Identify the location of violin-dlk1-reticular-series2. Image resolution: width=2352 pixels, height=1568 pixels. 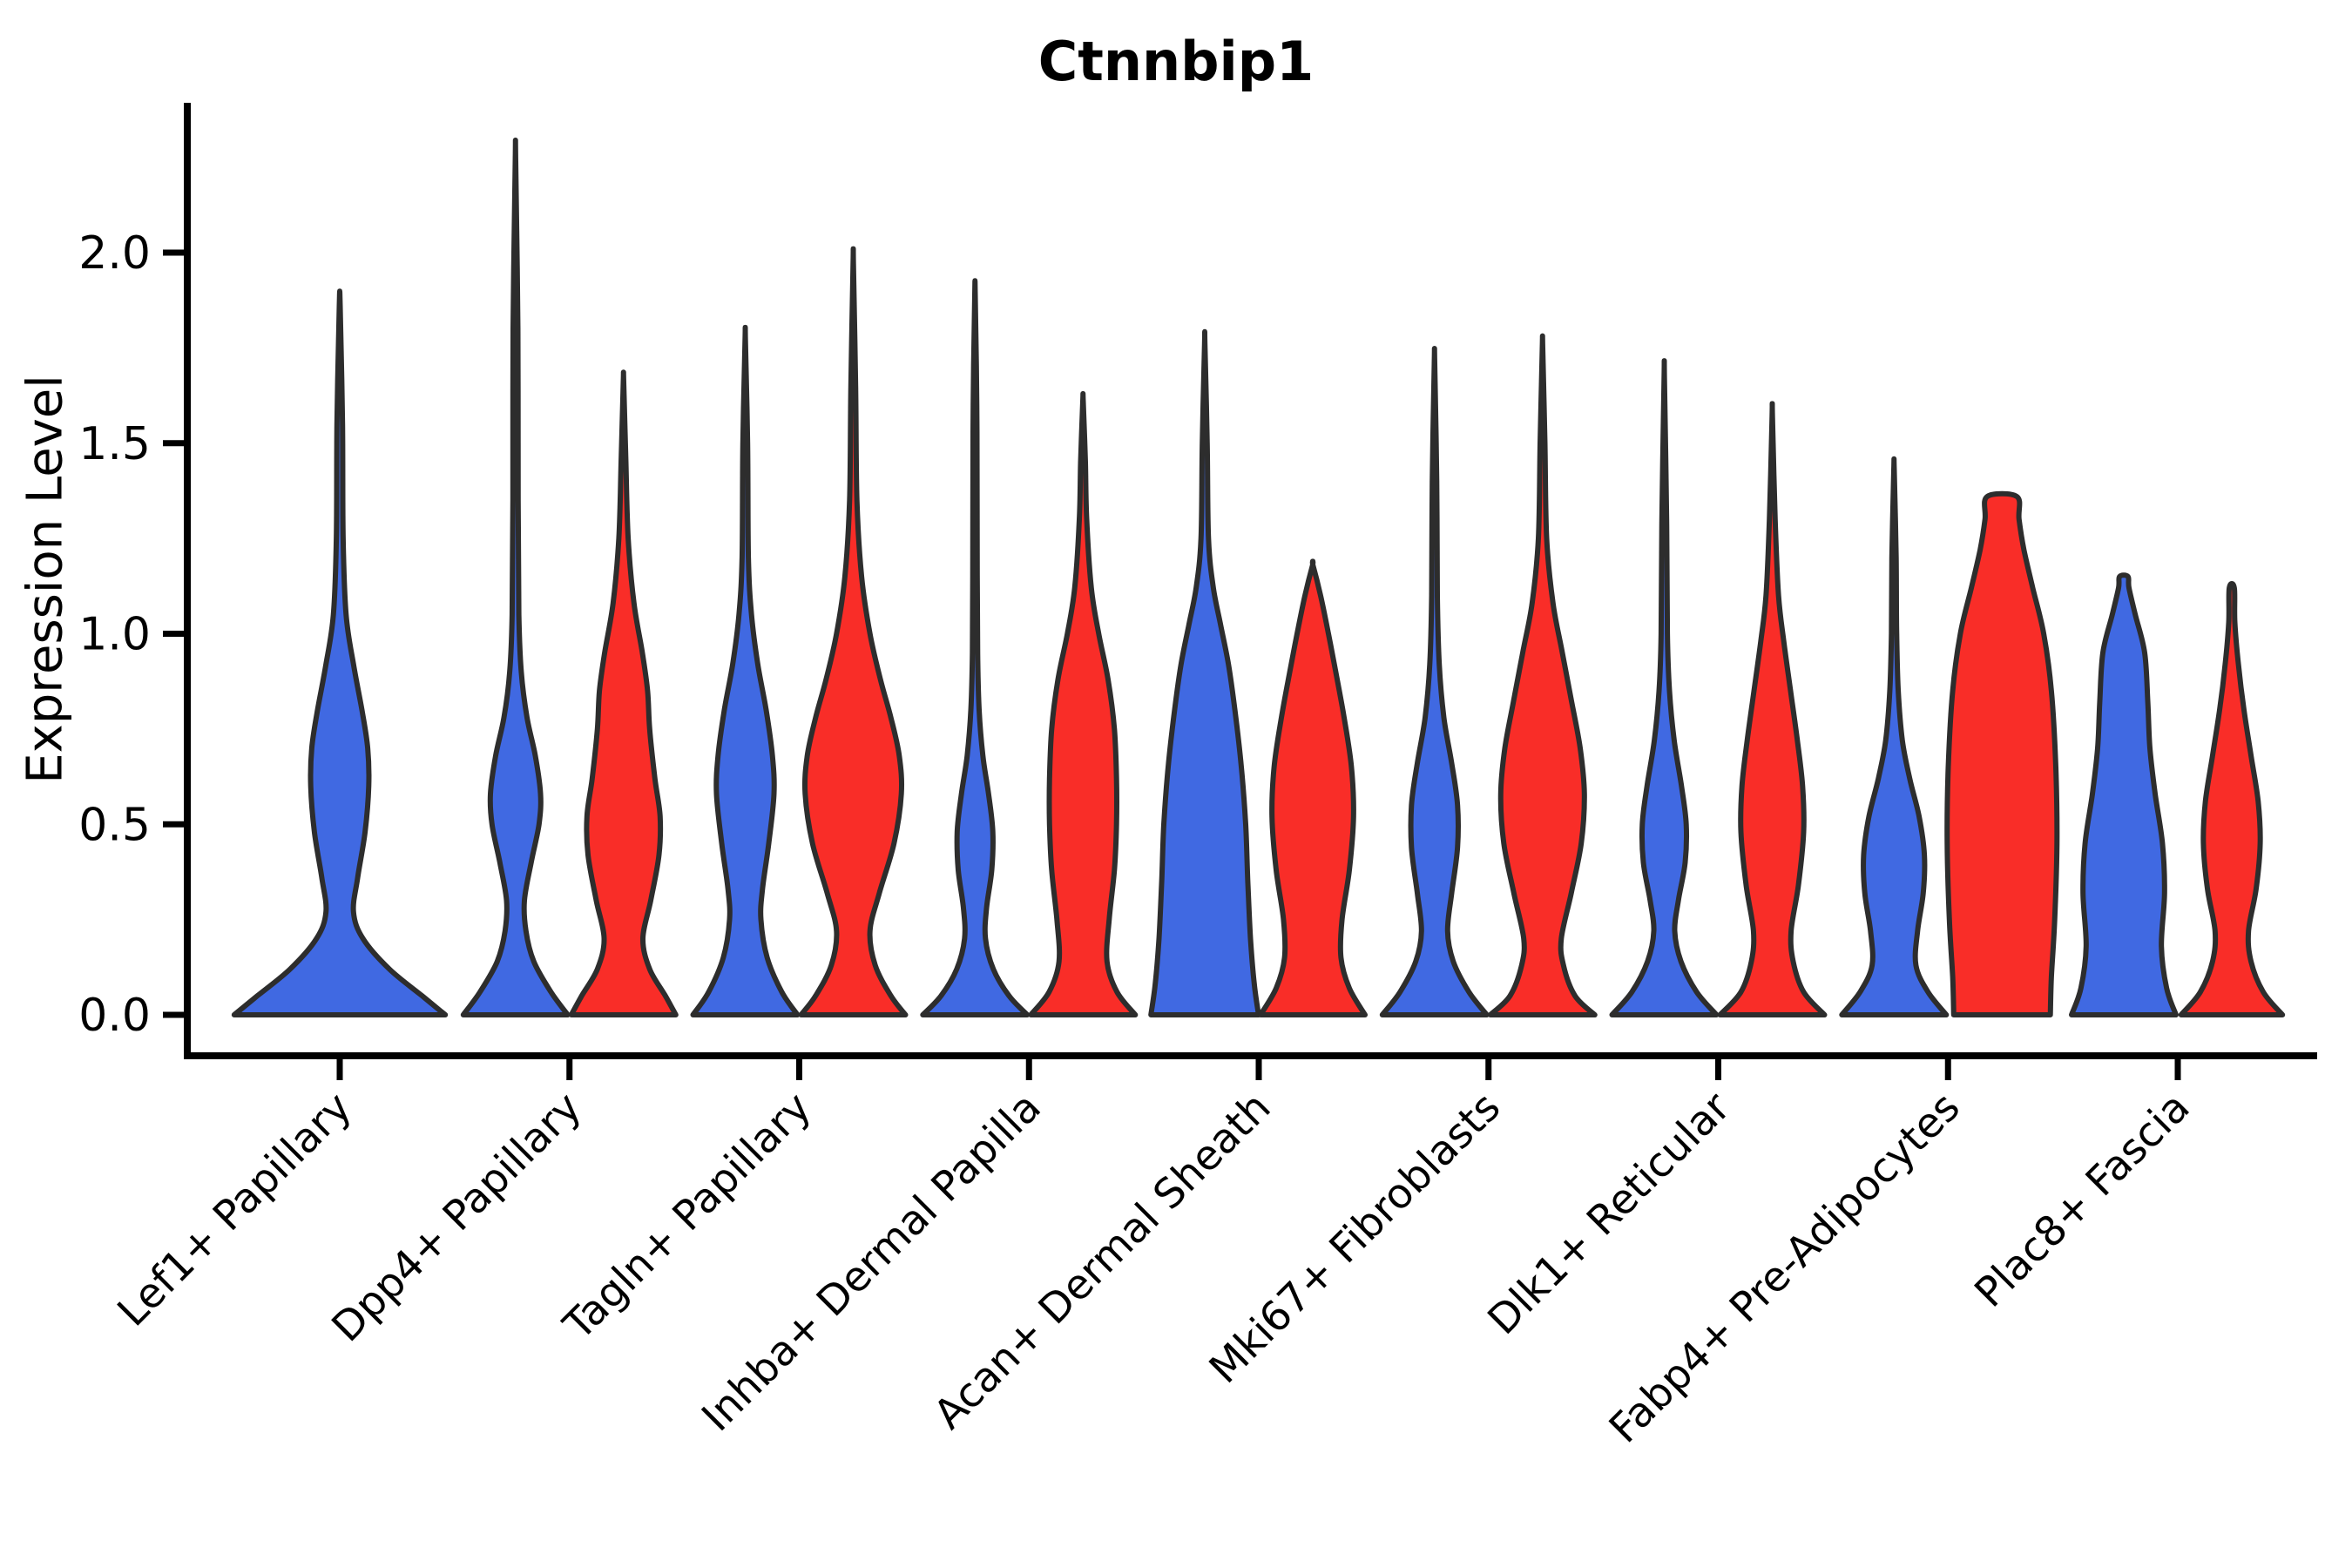
(1772, 709).